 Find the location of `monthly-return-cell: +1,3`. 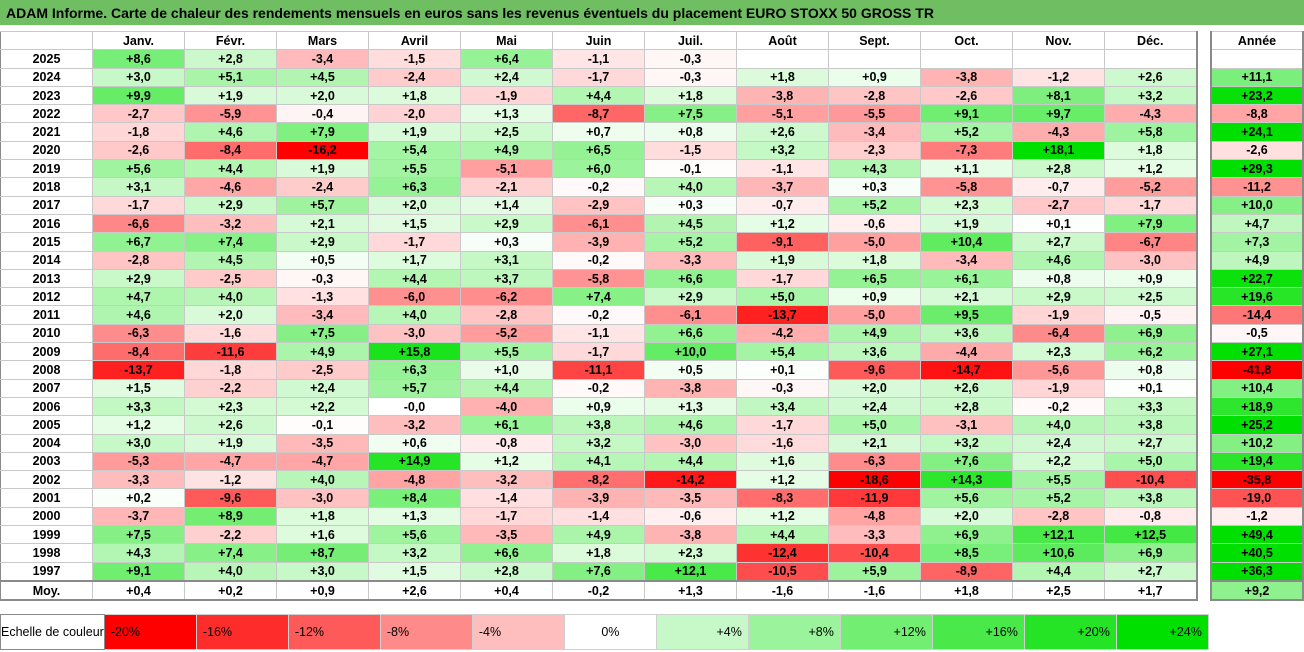

monthly-return-cell: +1,3 is located at coordinates (414, 516).